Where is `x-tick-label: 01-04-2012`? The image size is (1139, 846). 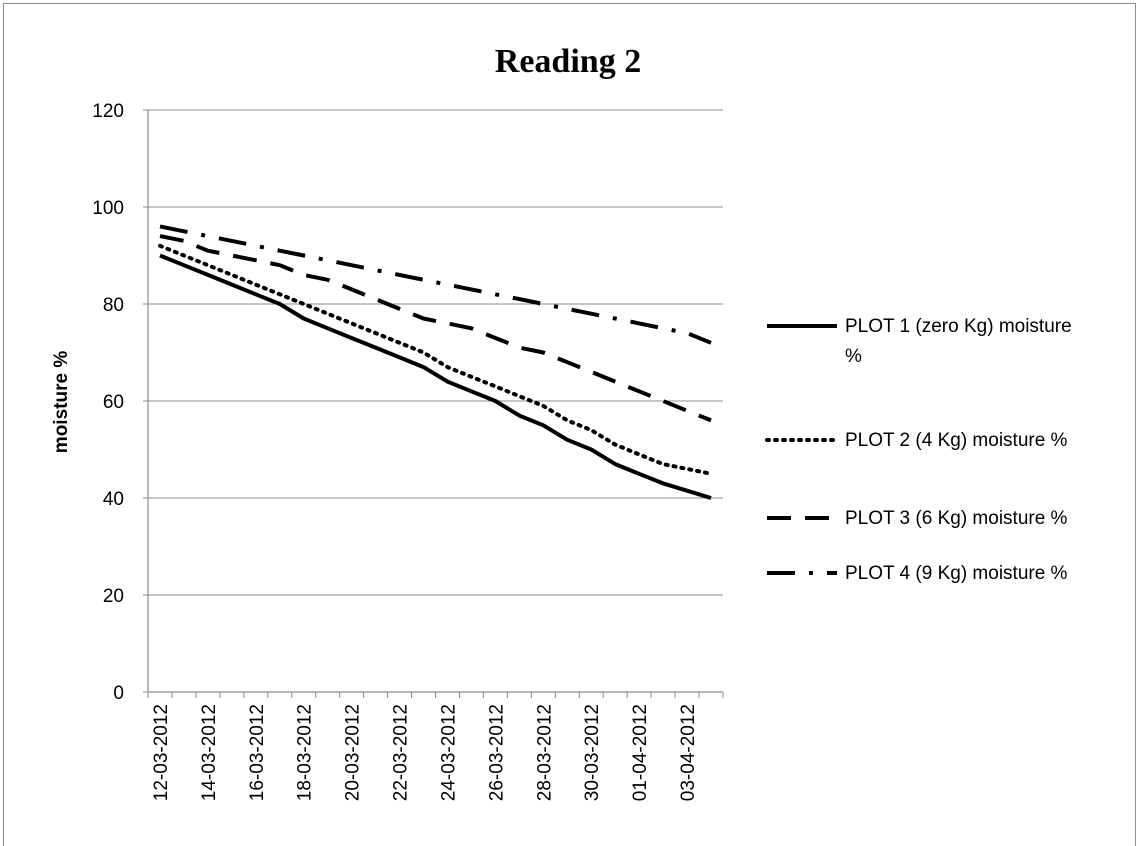
x-tick-label: 01-04-2012 is located at coordinates (640, 752).